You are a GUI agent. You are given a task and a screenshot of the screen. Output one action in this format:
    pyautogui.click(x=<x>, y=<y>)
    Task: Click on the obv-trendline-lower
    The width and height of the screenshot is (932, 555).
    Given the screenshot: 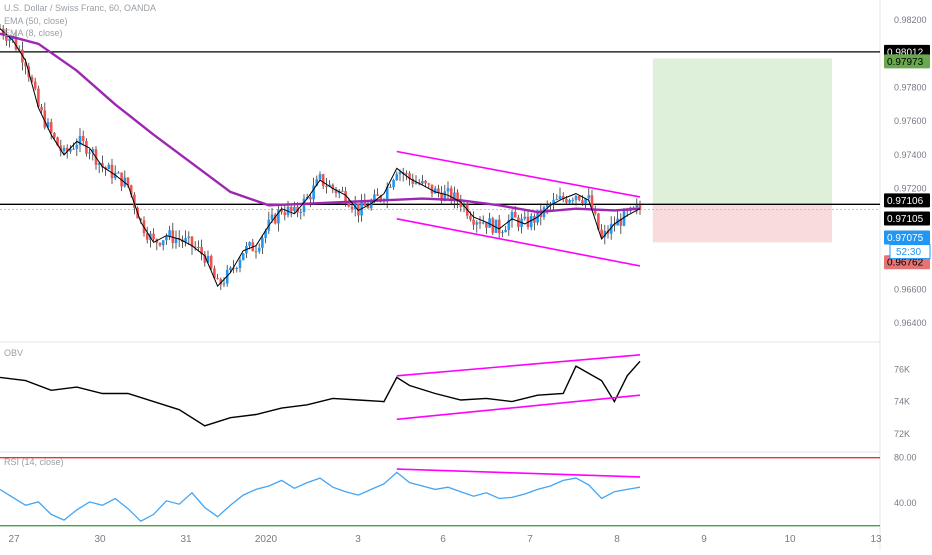 What is the action you would take?
    pyautogui.click(x=518, y=407)
    